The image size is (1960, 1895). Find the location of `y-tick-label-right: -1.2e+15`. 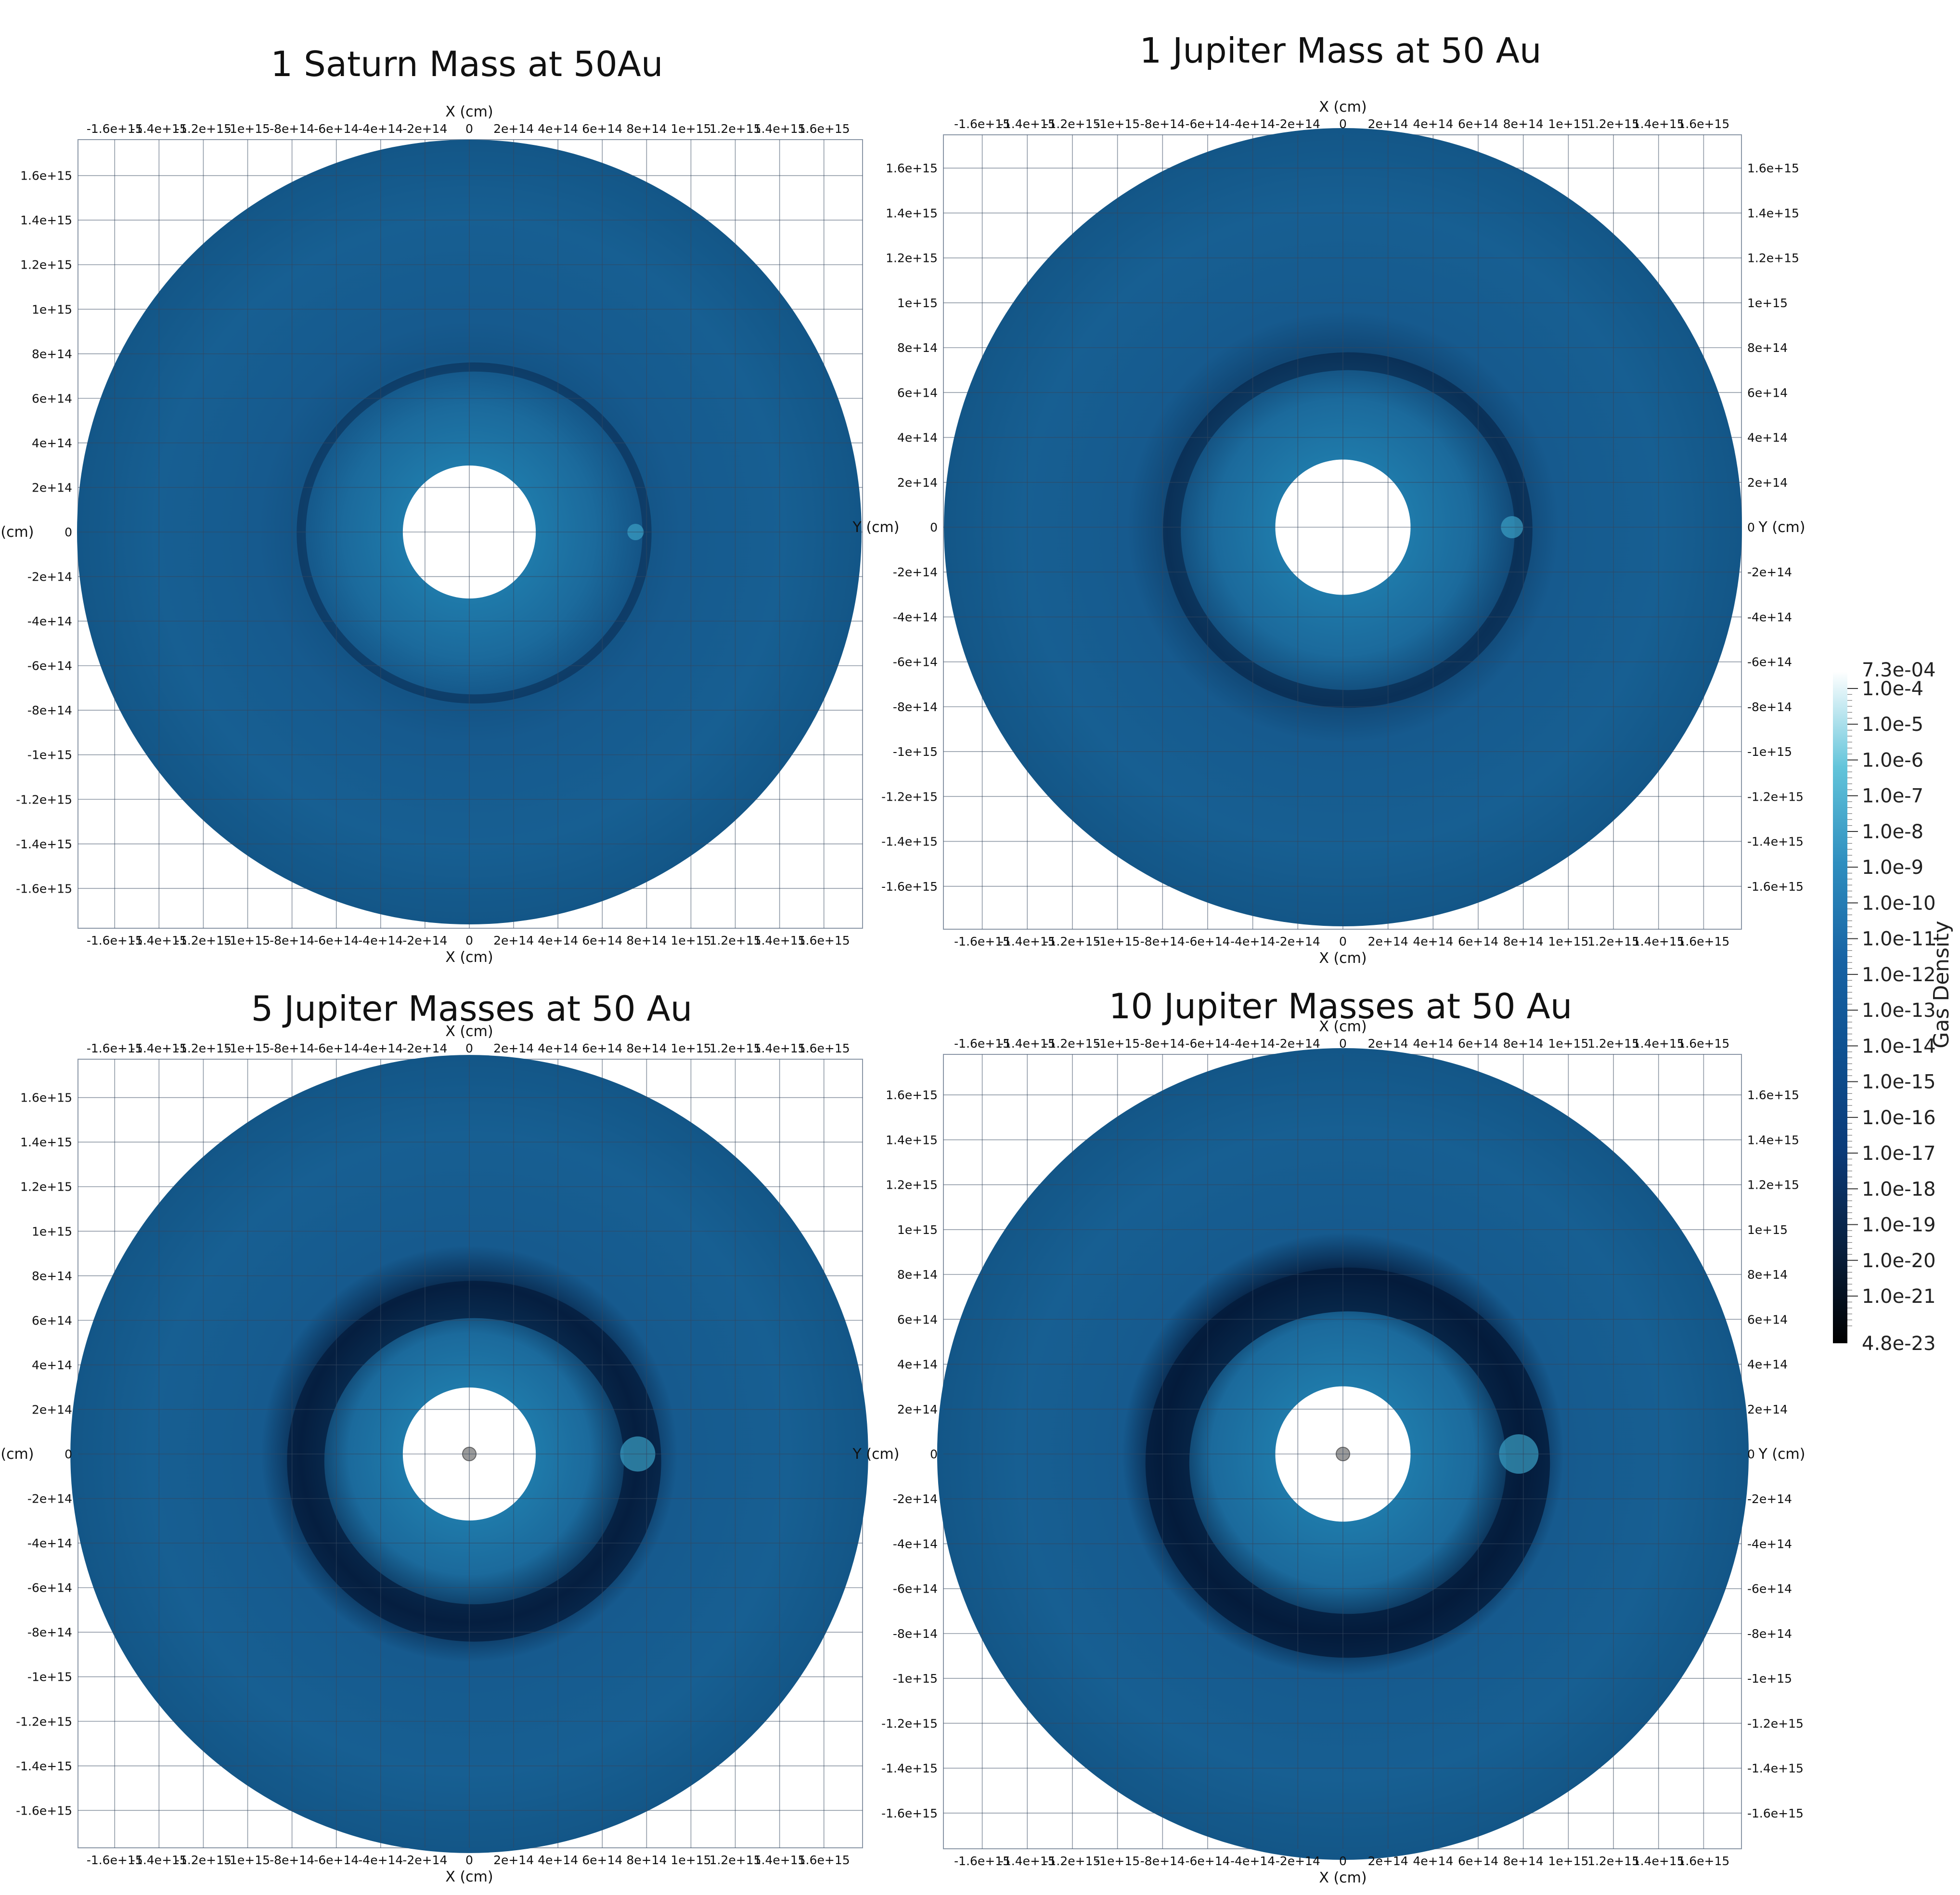

y-tick-label-right: -1.2e+15 is located at coordinates (1775, 1723).